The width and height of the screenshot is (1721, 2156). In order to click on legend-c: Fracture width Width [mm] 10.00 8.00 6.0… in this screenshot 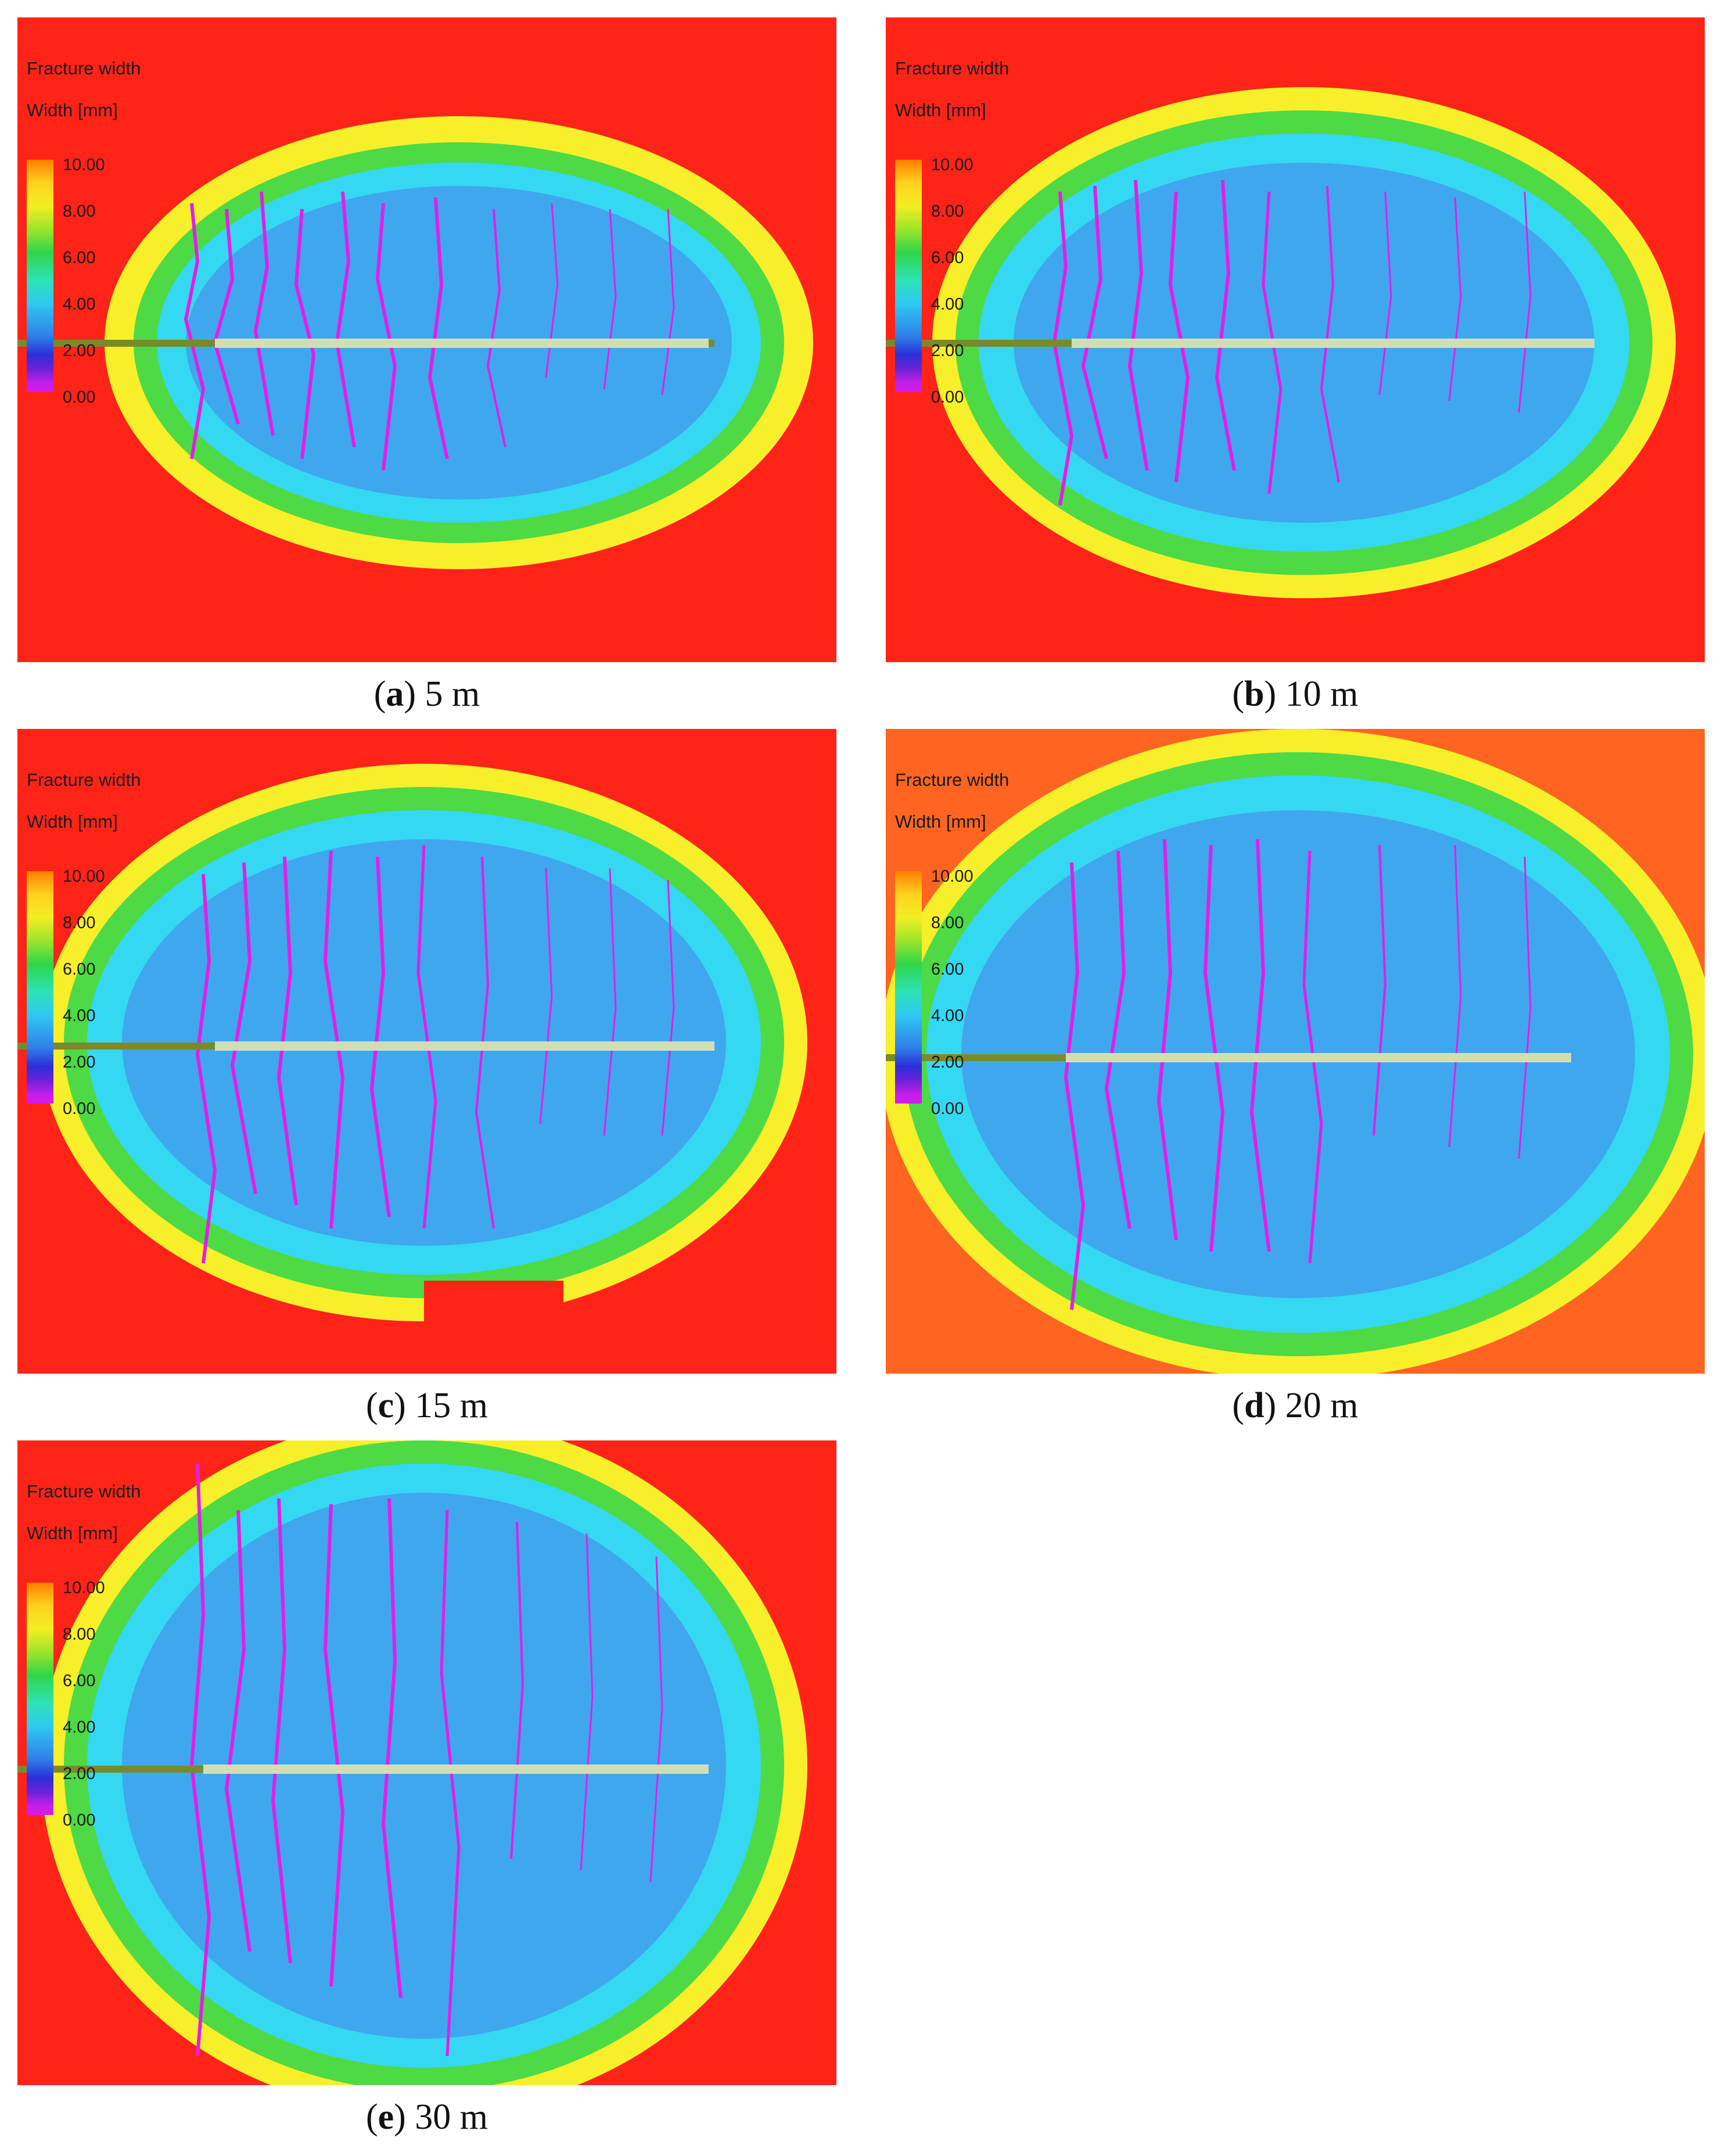, I will do `click(96, 944)`.